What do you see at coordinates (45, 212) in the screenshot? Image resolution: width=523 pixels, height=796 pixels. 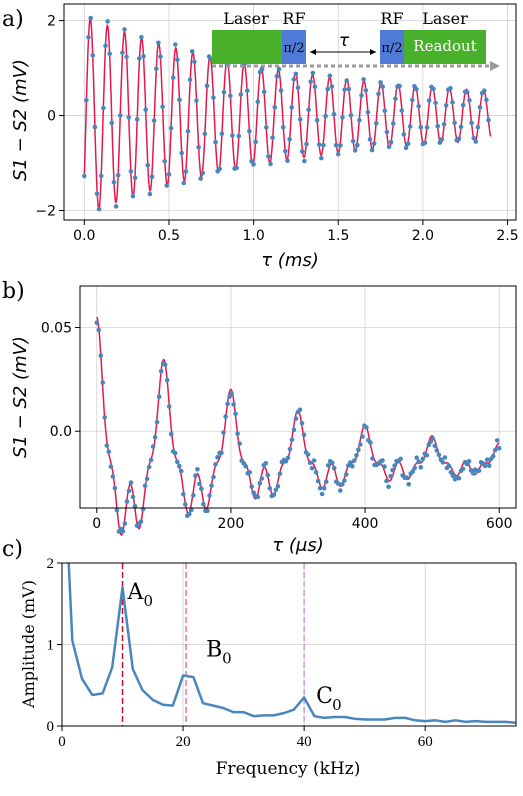 I see `y-tick-label: −2` at bounding box center [45, 212].